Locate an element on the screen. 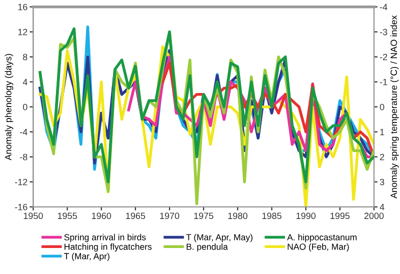 The image size is (400, 274). x-tick-label: 1980 is located at coordinates (238, 216).